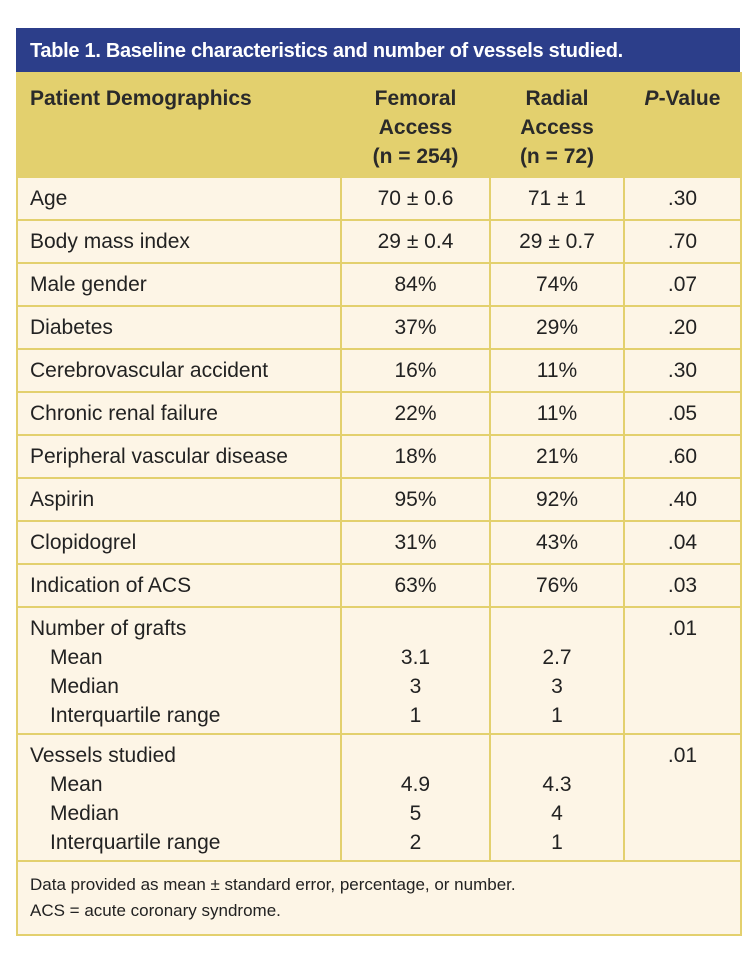  Describe the element at coordinates (682, 241) in the screenshot. I see `p-value: .70` at that location.